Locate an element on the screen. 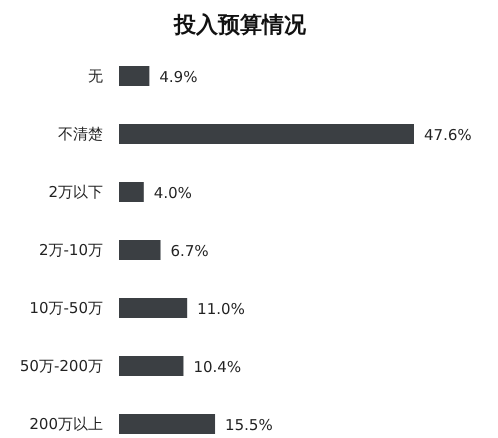 This screenshot has height=438, width=498. y-tick-label: 50万-200万 is located at coordinates (61, 366).